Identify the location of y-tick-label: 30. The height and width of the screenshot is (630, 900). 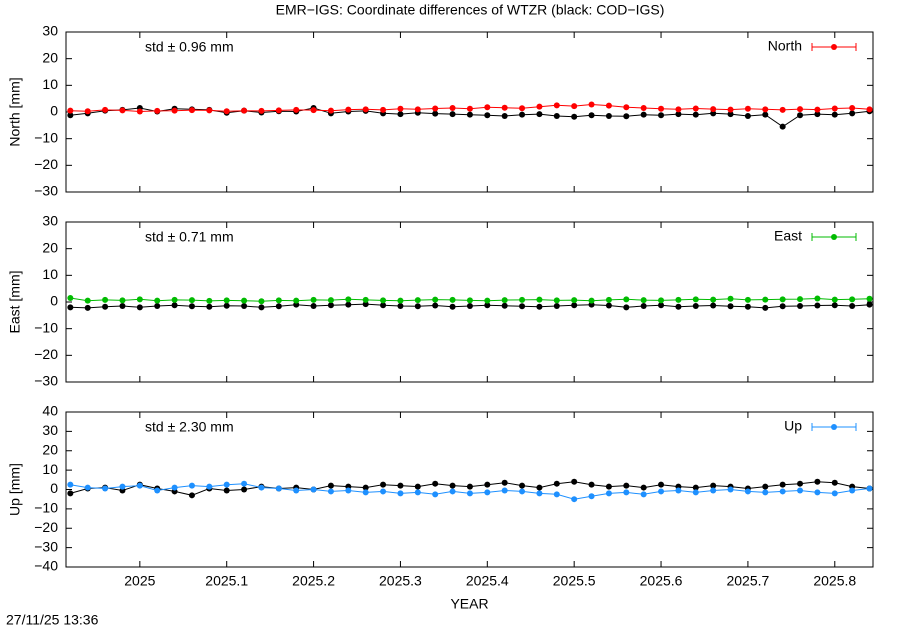
(50, 430).